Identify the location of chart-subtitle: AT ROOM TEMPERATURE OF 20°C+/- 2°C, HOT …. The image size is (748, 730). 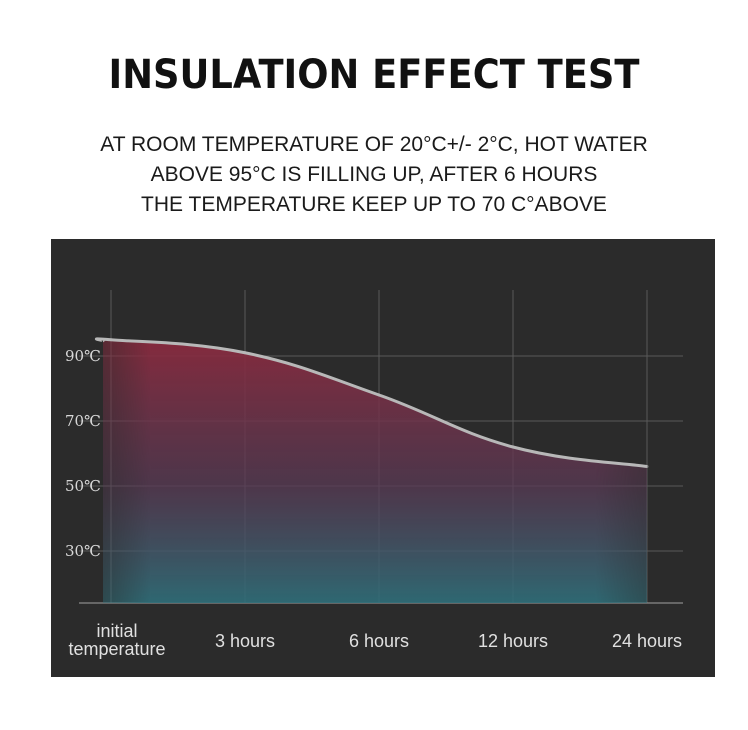
(374, 175).